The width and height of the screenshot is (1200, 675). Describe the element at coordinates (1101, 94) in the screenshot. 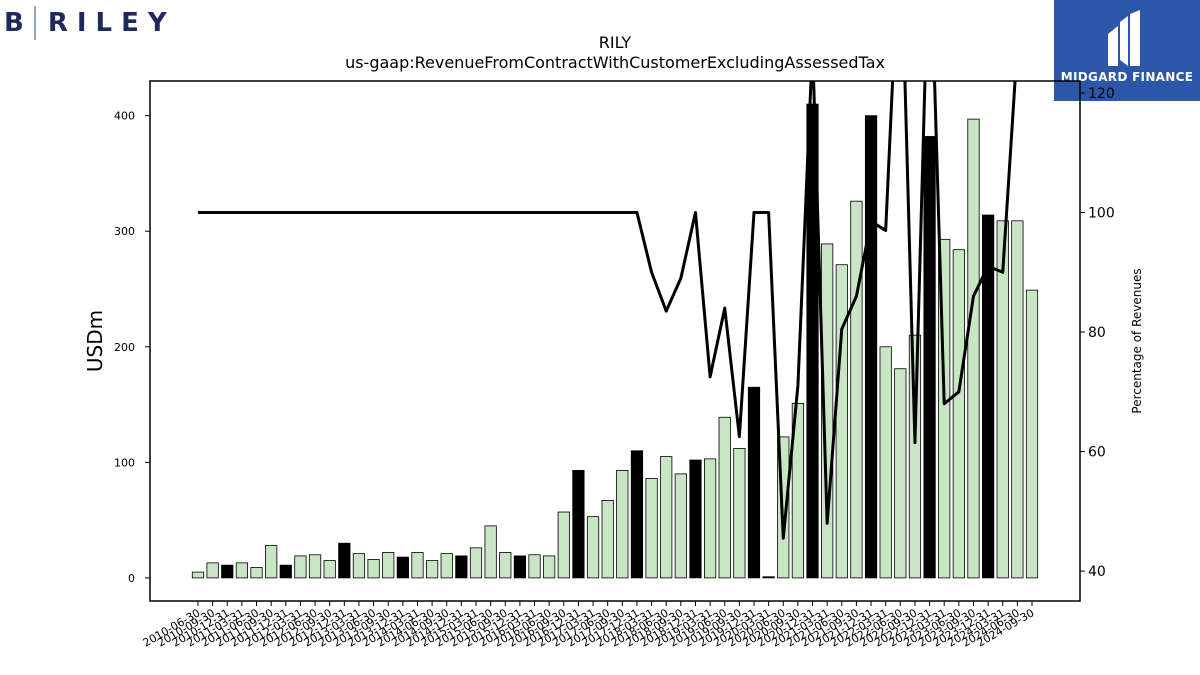

I see `y2-tick-label: 120` at that location.